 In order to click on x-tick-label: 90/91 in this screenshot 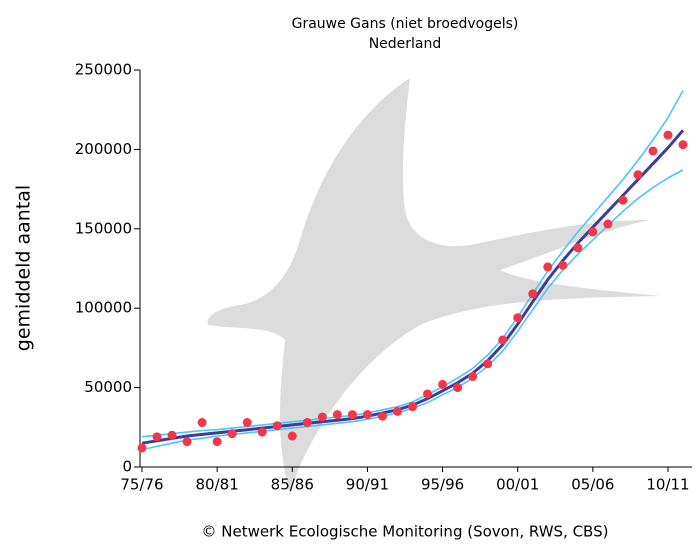, I will do `click(367, 485)`.